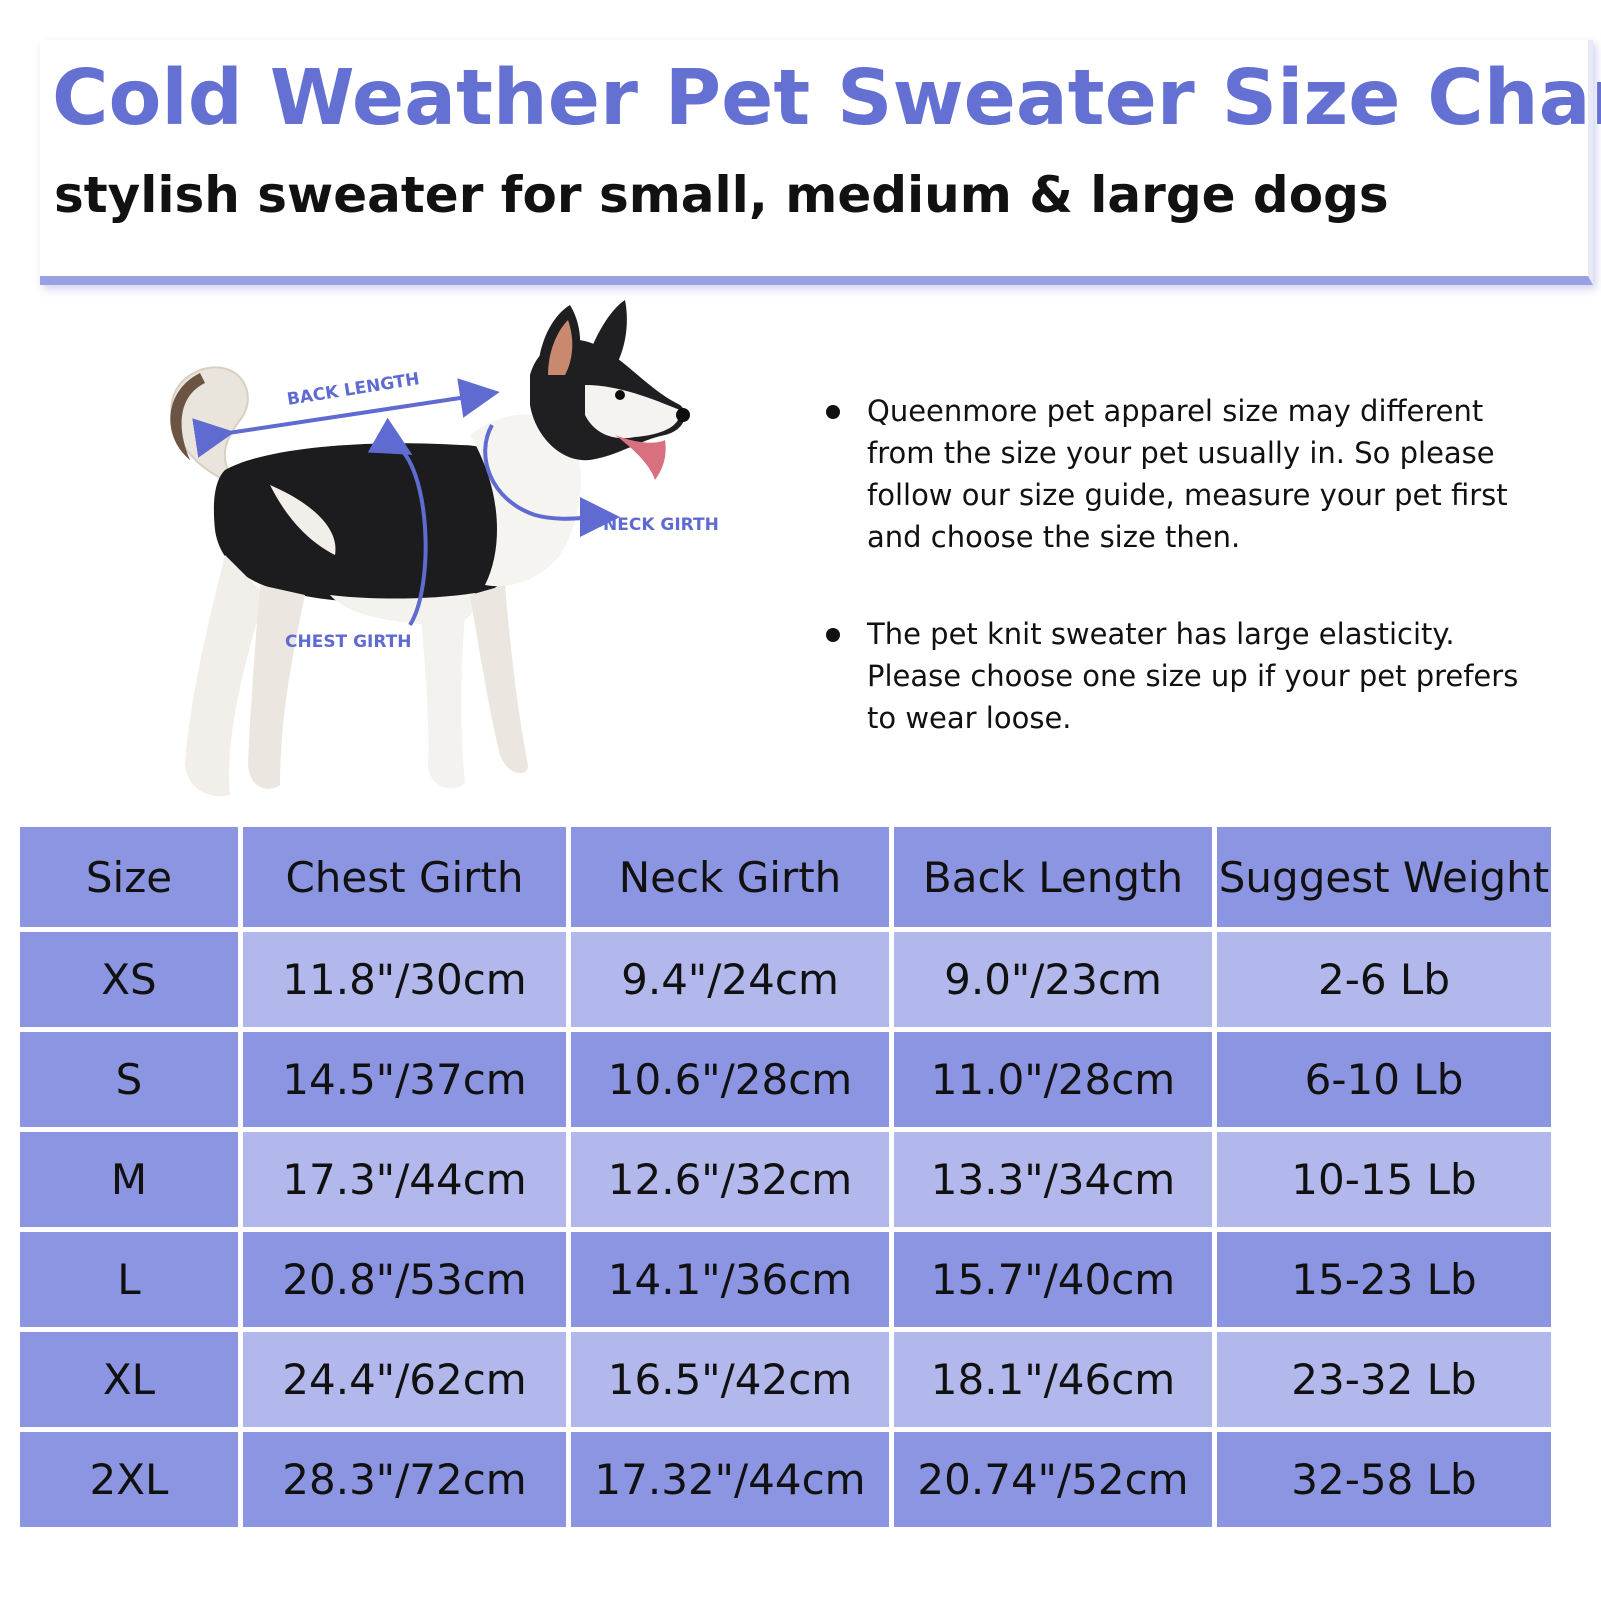 The height and width of the screenshot is (1601, 1601). Describe the element at coordinates (129, 877) in the screenshot. I see `column-header-size: Size` at that location.